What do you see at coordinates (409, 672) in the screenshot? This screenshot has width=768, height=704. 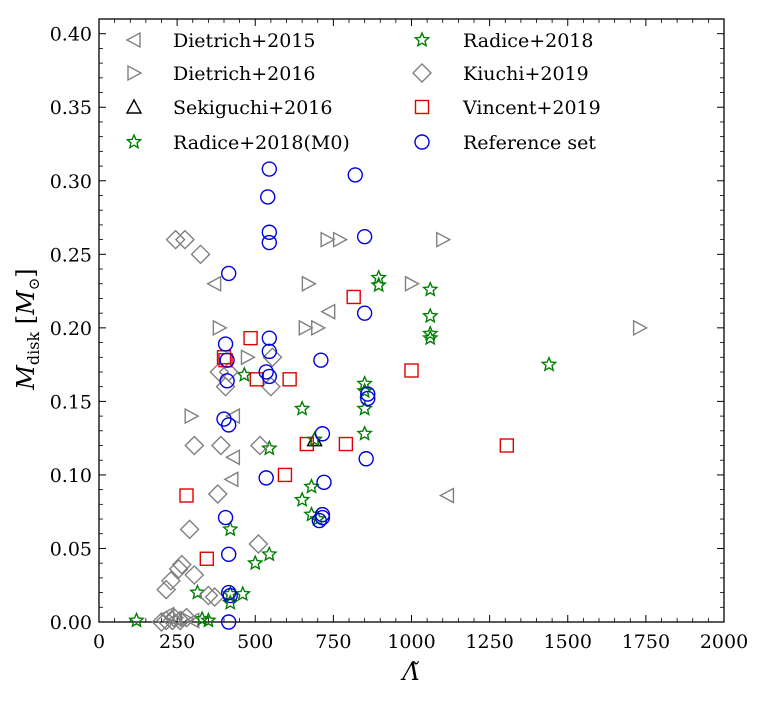 I see `x-axis-label: Λ̃` at bounding box center [409, 672].